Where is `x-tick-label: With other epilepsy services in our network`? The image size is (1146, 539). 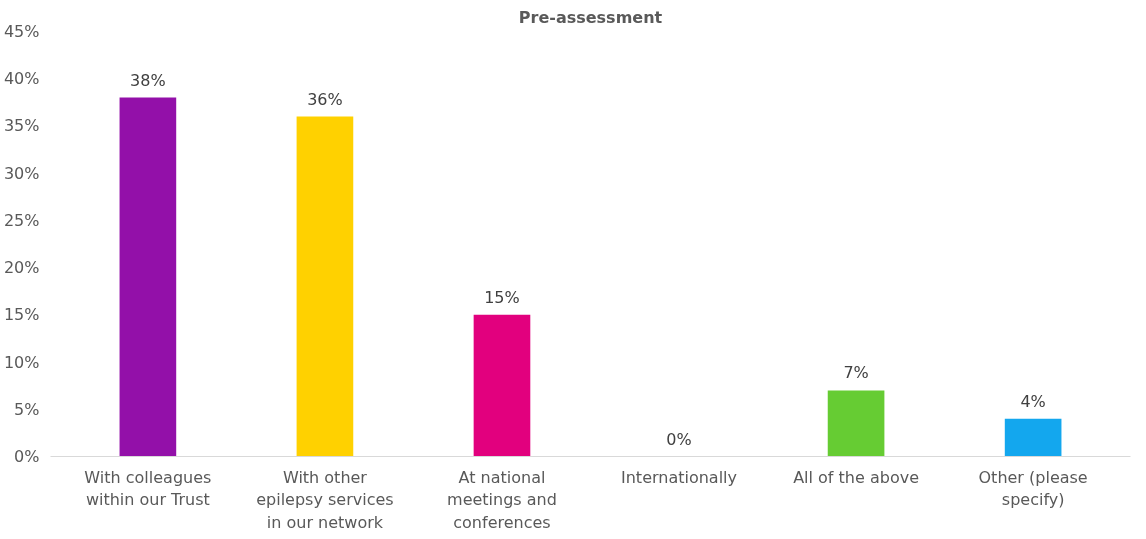 x-tick-label: With other epilepsy services in our network is located at coordinates (325, 500).